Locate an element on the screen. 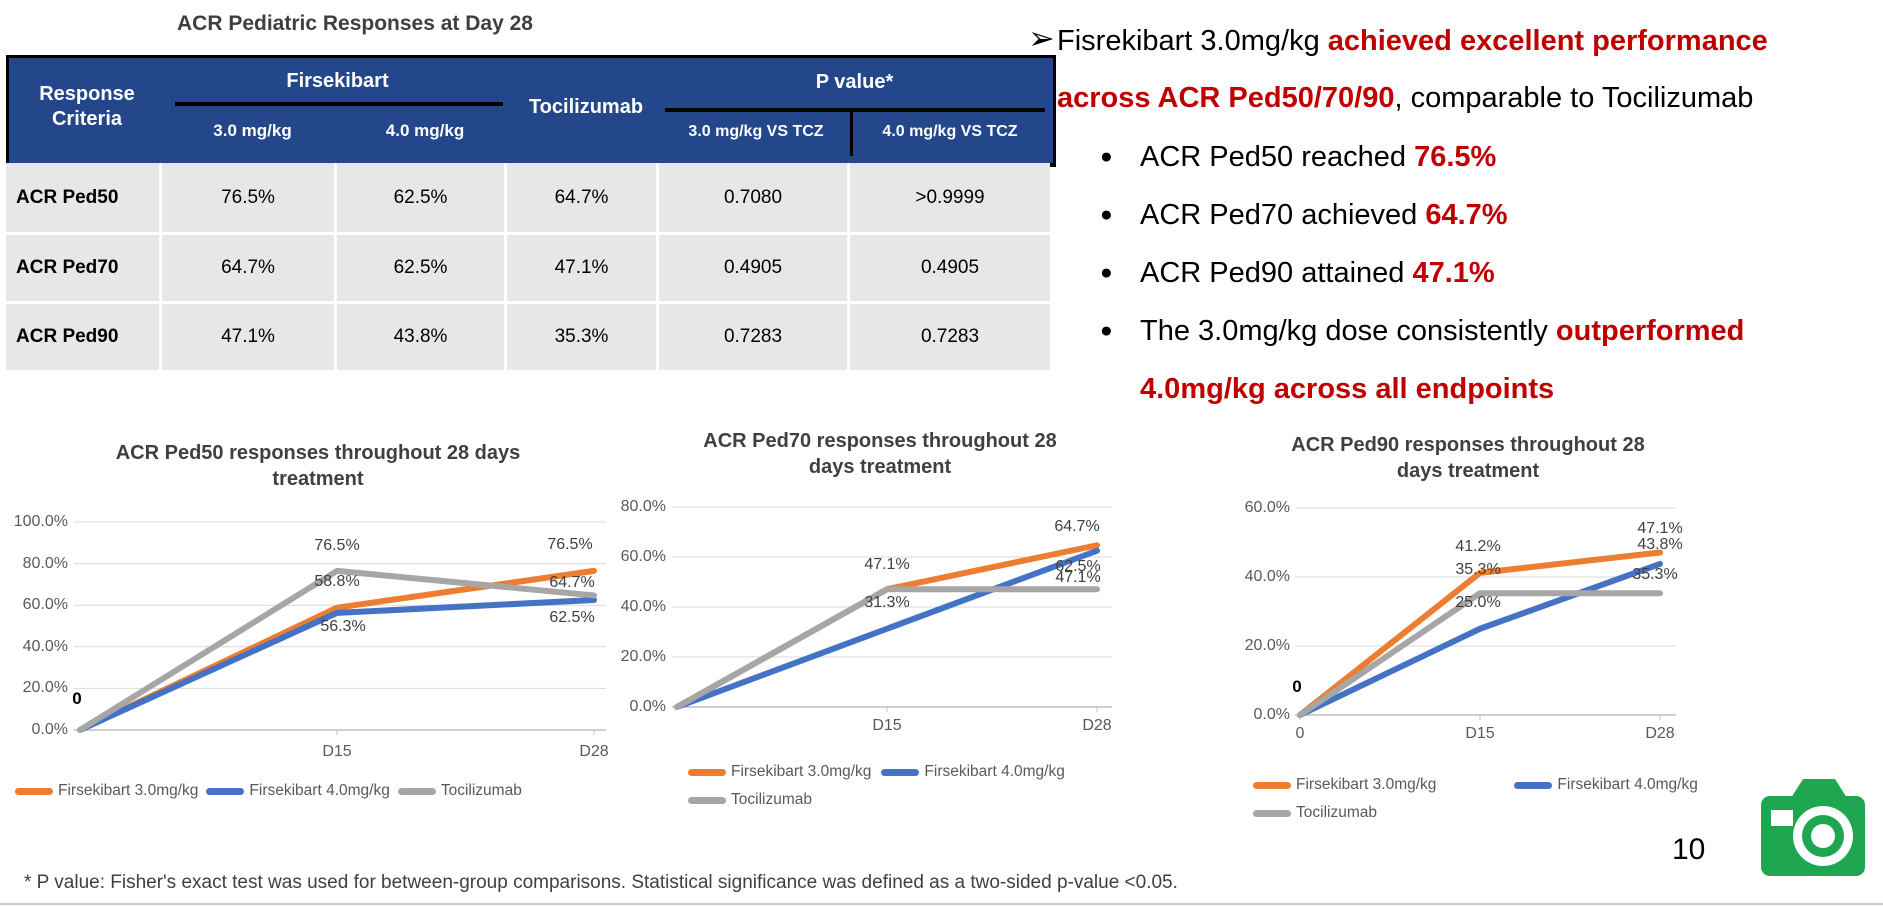 This screenshot has width=1883, height=907. y-tick-label: 40.0% is located at coordinates (45, 646).